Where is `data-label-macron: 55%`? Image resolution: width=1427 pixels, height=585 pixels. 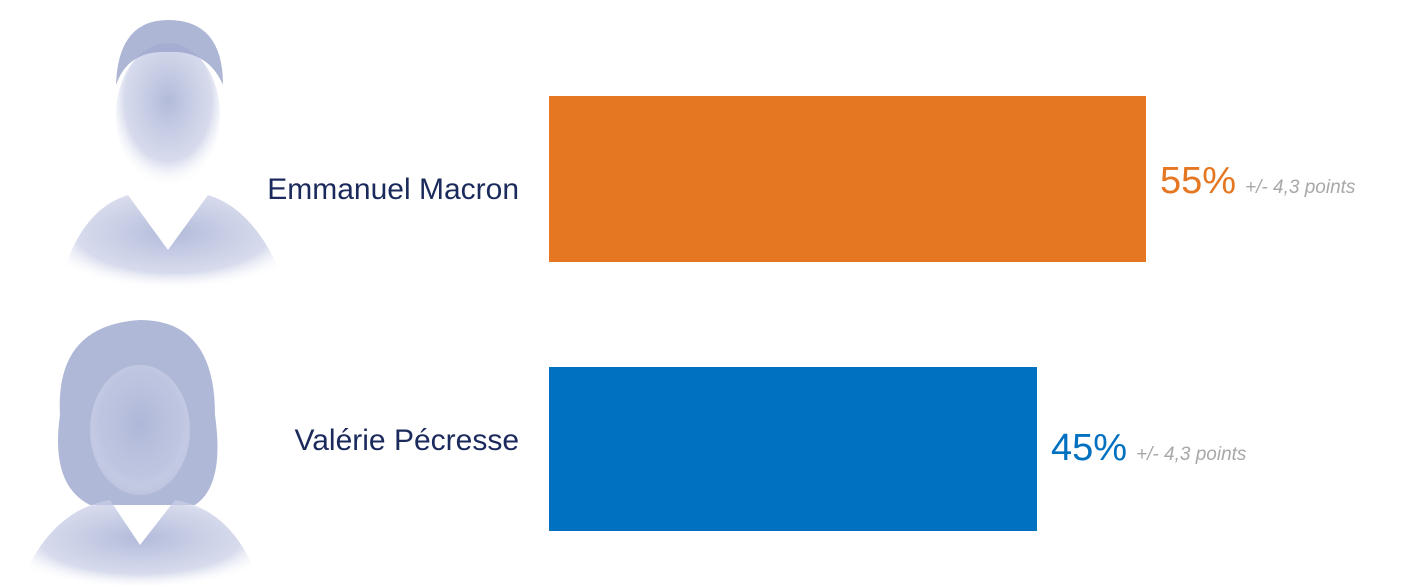
data-label-macron: 55% is located at coordinates (1198, 181).